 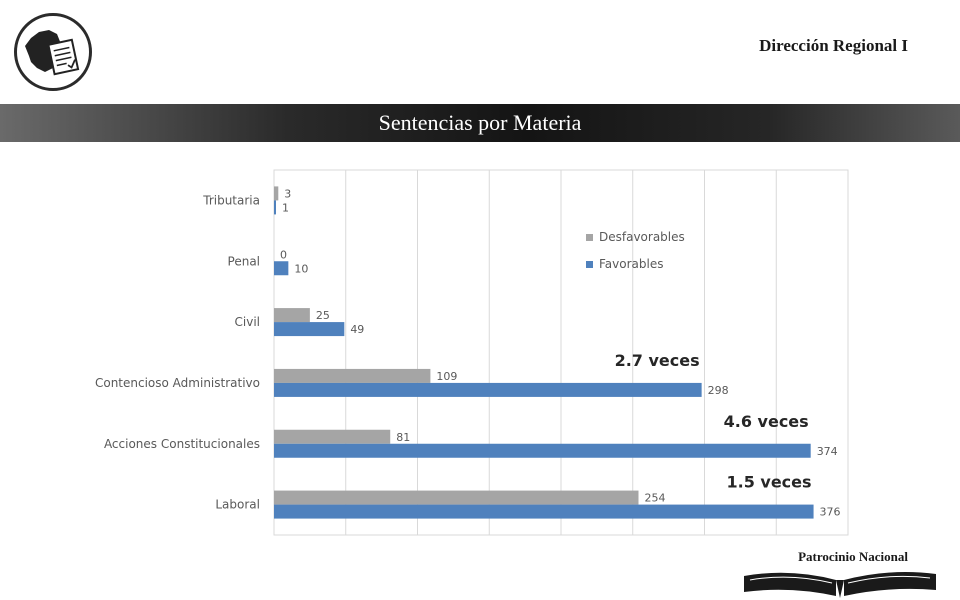 What do you see at coordinates (853, 556) in the screenshot?
I see `sponsor-label: Patrocinio Nacional` at bounding box center [853, 556].